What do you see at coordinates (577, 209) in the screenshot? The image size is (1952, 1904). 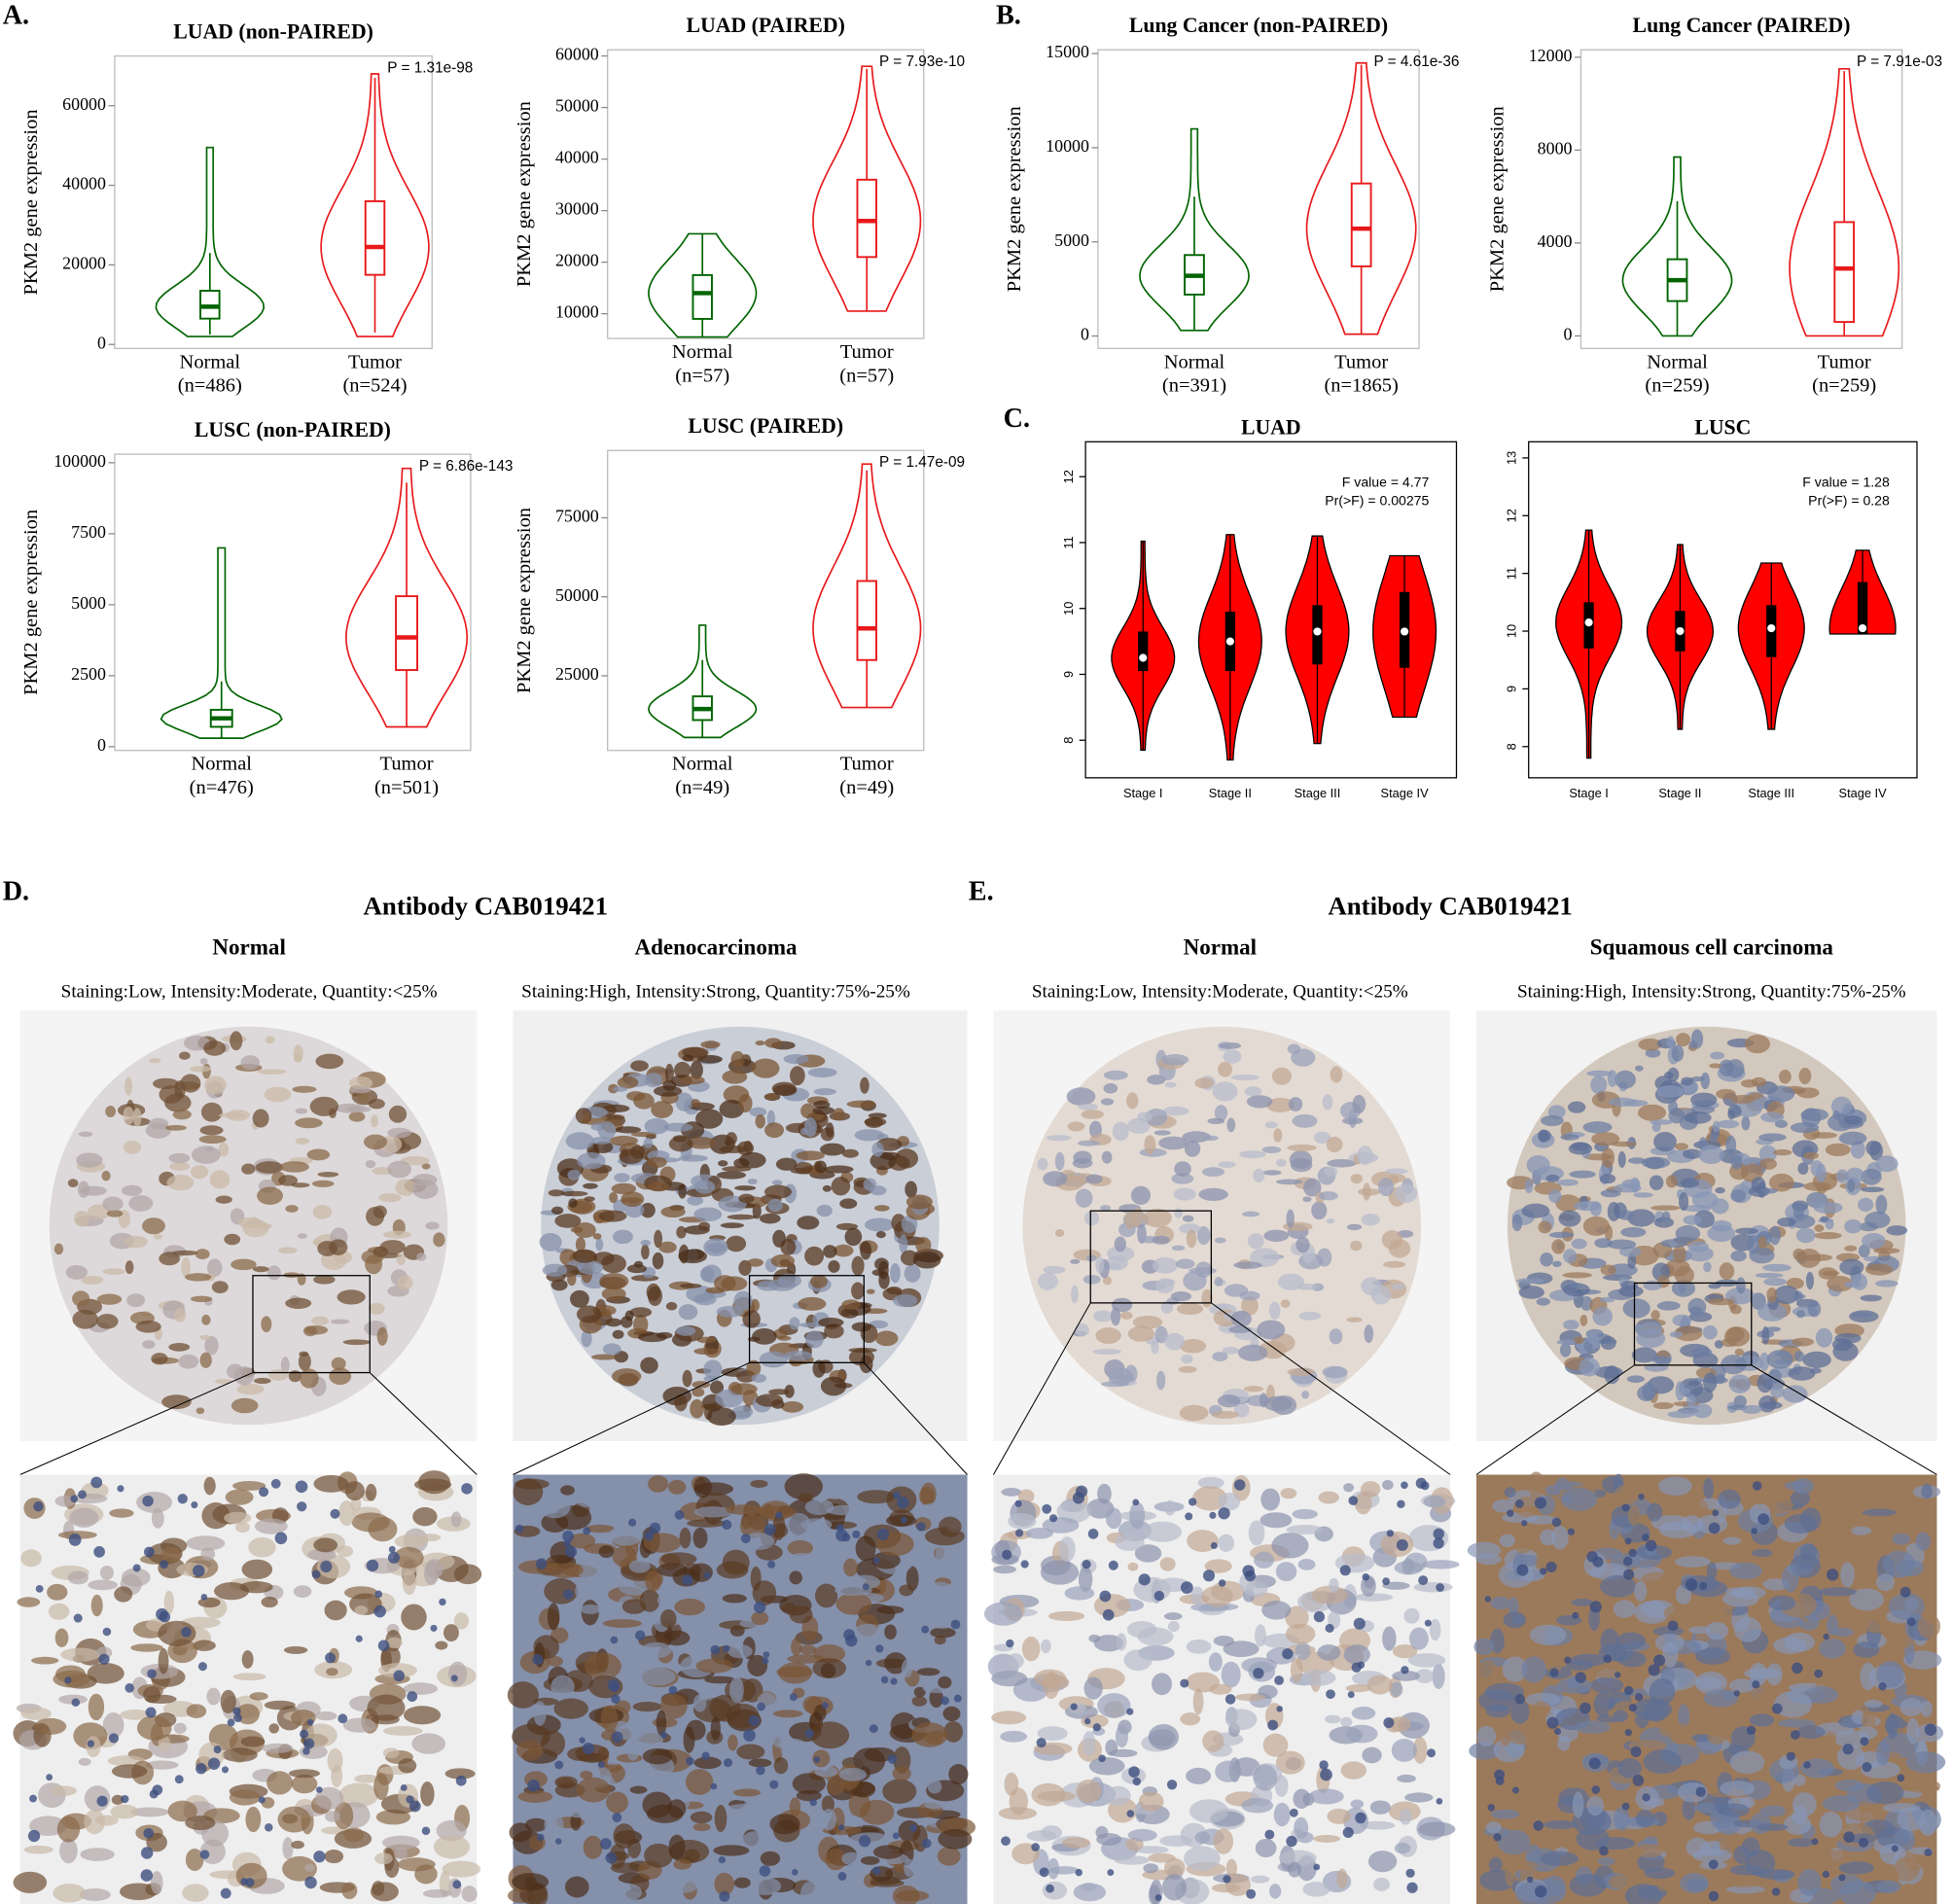 I see `y-tick-label: 30000` at bounding box center [577, 209].